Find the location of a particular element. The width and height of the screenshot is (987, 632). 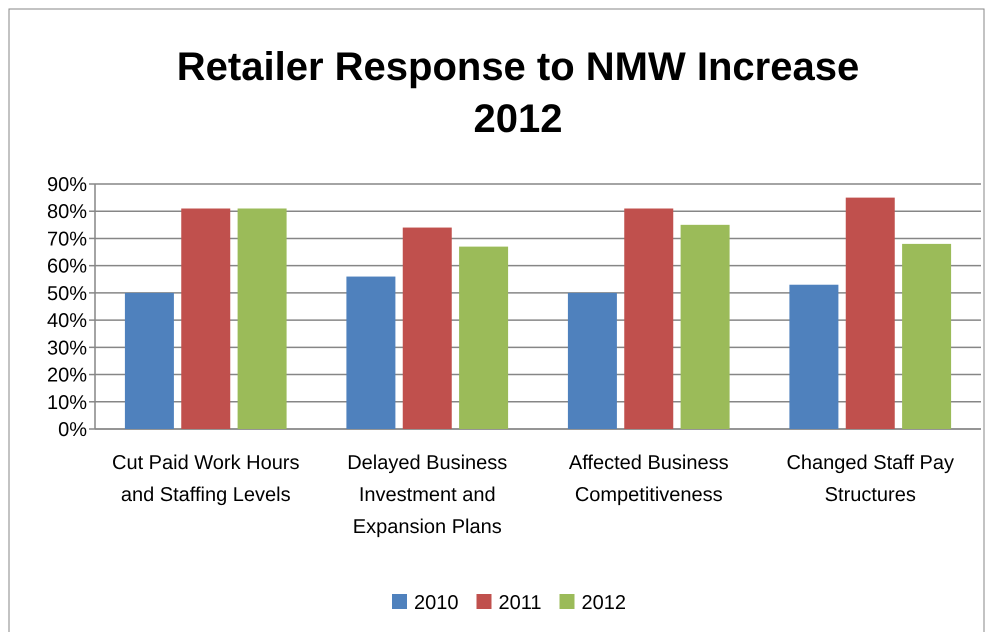

y-tick-label: 50% is located at coordinates (67, 293).